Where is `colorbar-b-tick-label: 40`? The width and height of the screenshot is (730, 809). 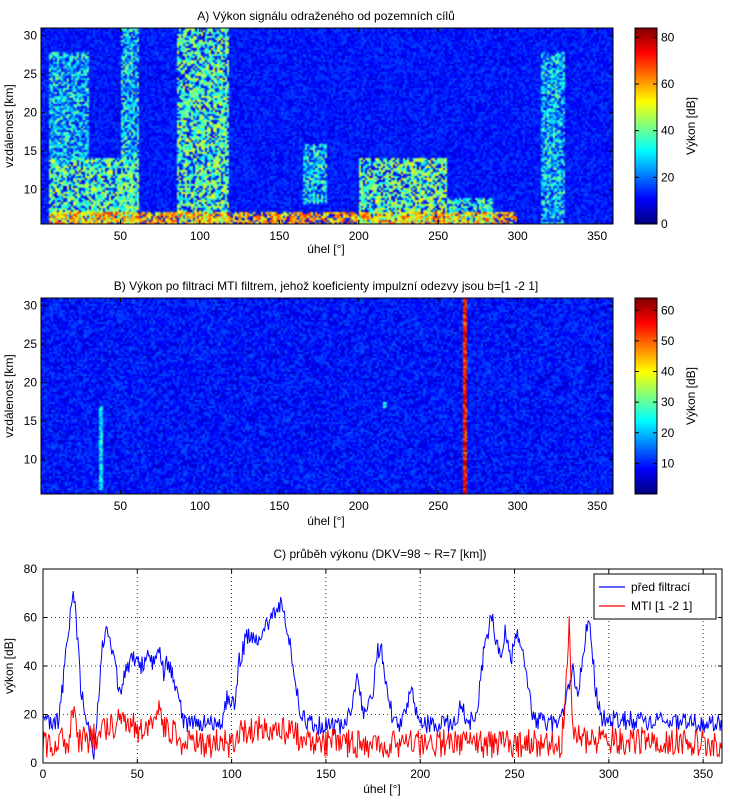
colorbar-b-tick-label: 40 is located at coordinates (668, 372).